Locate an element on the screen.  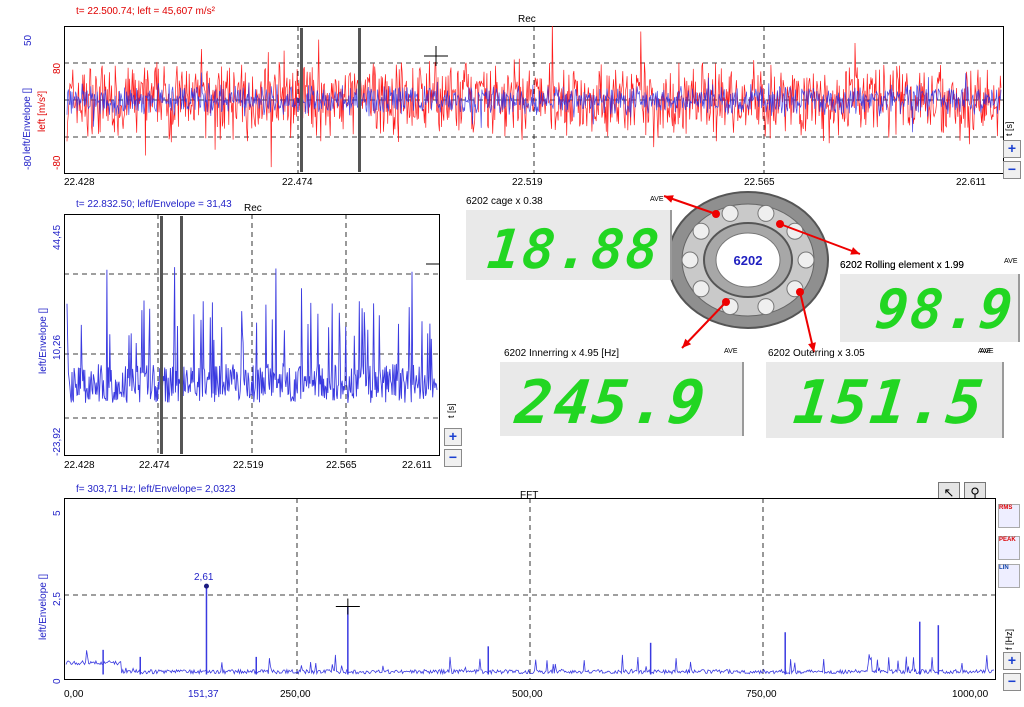
bearing-diagram: 6202 is located at coordinates (762, 272).